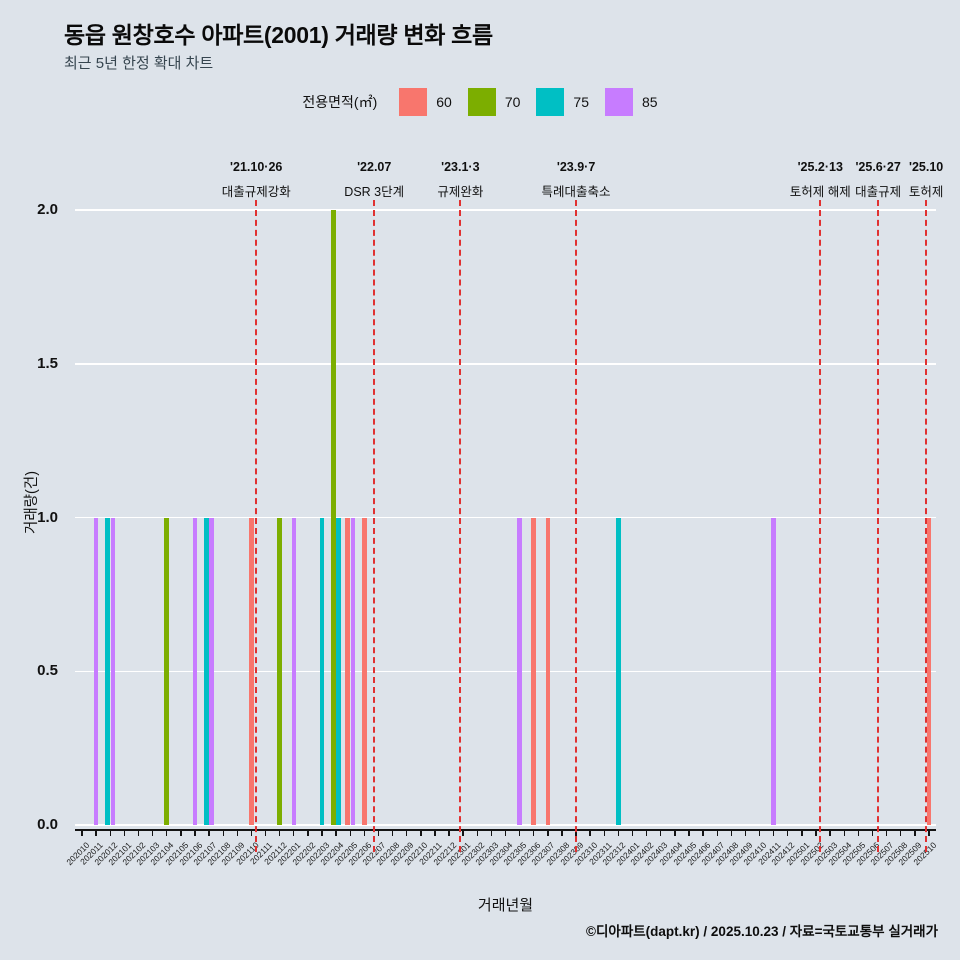 The width and height of the screenshot is (960, 960). What do you see at coordinates (139, 63) in the screenshot?
I see `chart-subtitle: 최근 5년 한정 확대 차트` at bounding box center [139, 63].